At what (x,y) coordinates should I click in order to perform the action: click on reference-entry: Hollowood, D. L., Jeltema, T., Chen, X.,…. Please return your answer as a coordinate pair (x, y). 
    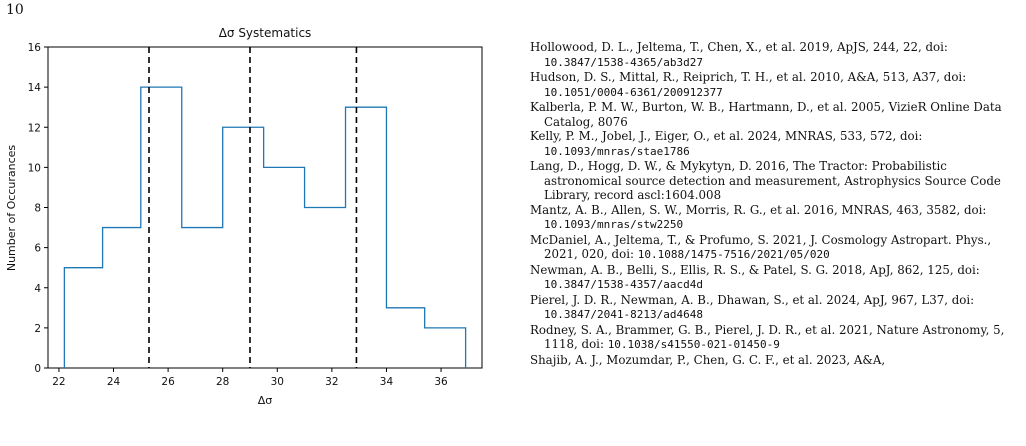
    Looking at the image, I should click on (777, 55).